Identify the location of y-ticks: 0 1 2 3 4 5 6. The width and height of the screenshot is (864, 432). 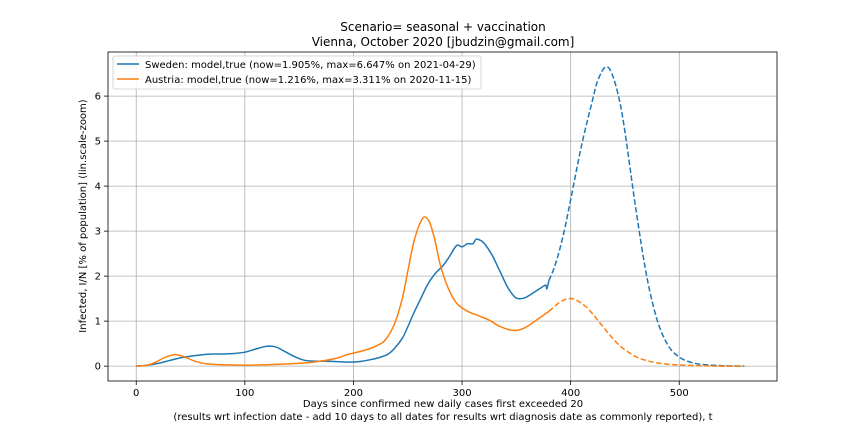
(101, 232).